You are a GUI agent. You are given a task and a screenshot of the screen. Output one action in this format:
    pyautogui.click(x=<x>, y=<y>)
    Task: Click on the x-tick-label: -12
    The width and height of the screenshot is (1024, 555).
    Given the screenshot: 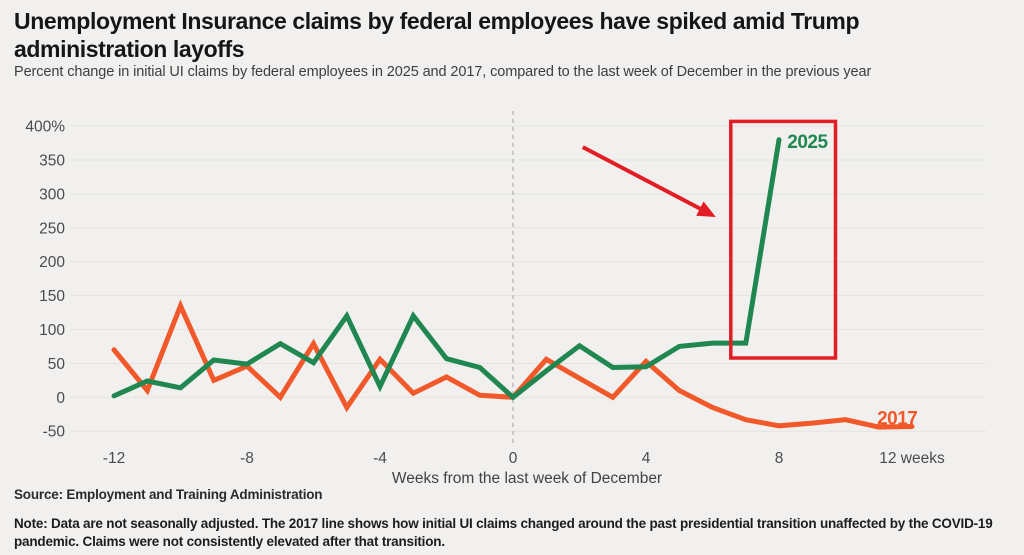 What is the action you would take?
    pyautogui.click(x=114, y=458)
    